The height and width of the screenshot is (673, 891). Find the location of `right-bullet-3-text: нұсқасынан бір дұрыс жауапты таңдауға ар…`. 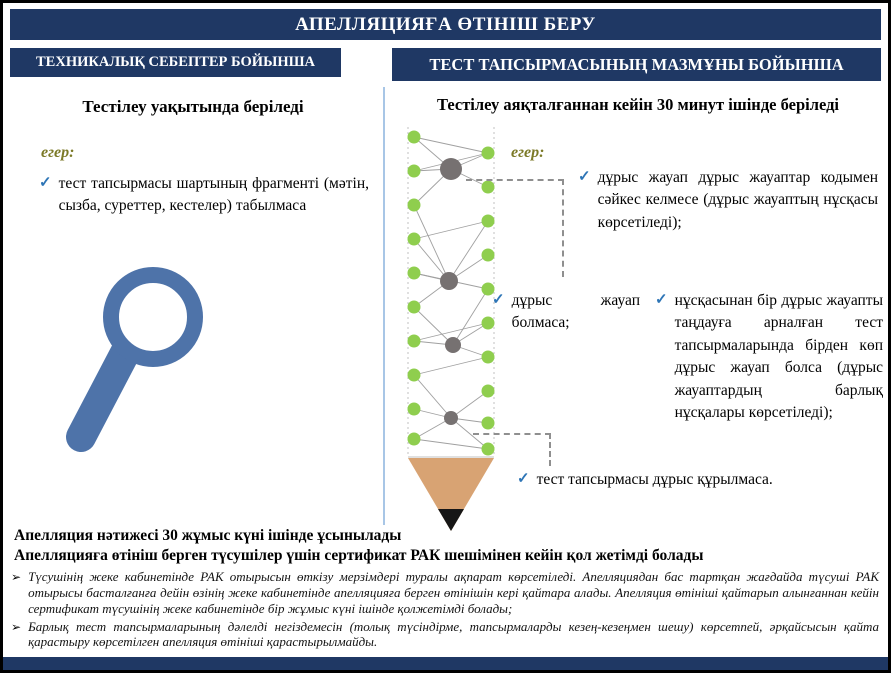

right-bullet-3-text: нұсқасынан бір дұрыс жауапты таңдауға ар… is located at coordinates (778, 357).